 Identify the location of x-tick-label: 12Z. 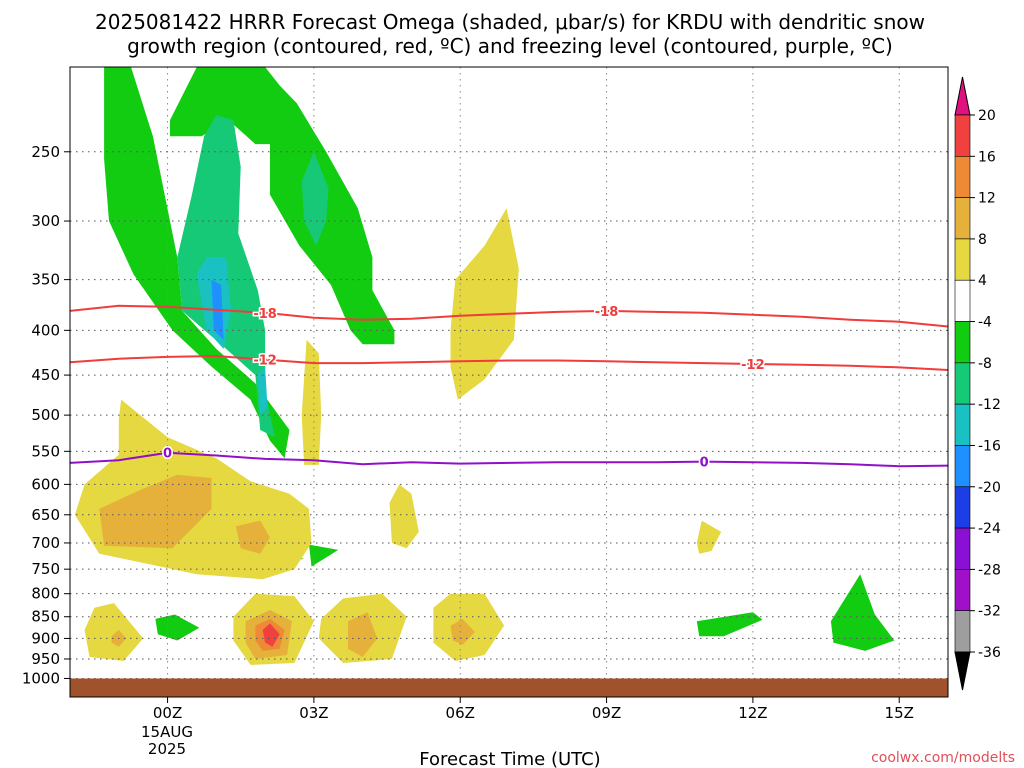
(752, 713).